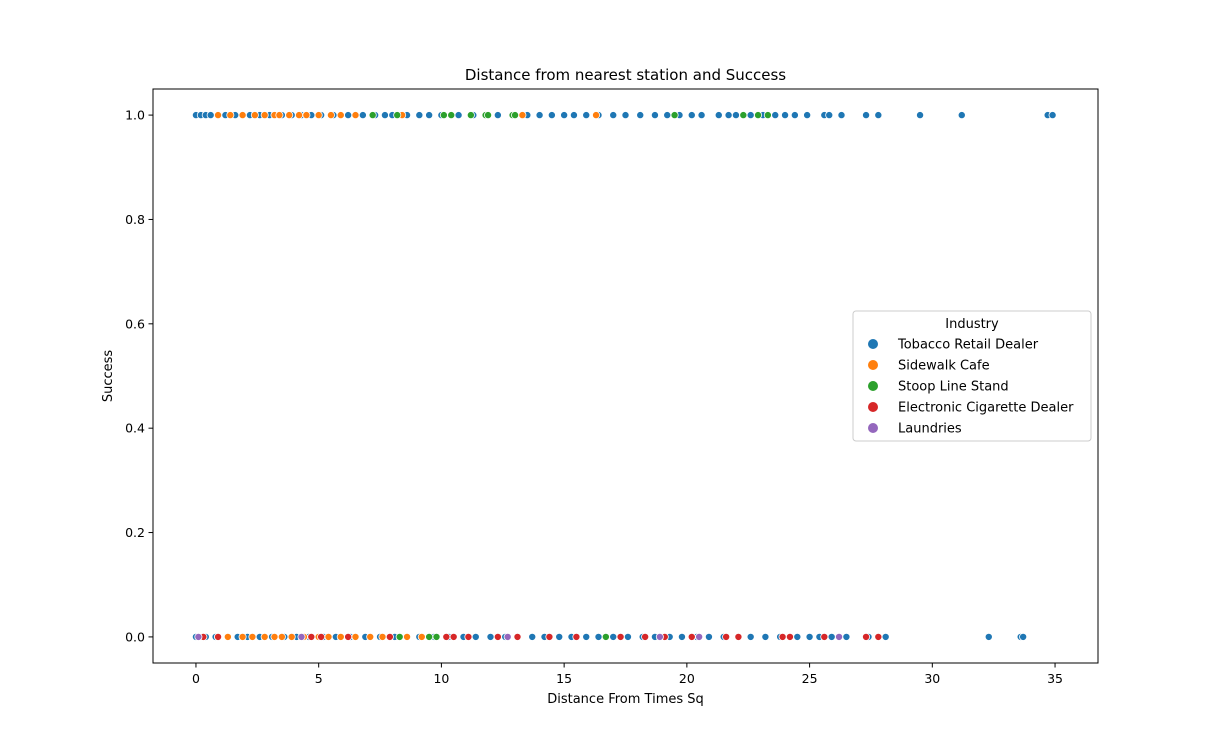  What do you see at coordinates (972, 324) in the screenshot?
I see `legend-title: Industry` at bounding box center [972, 324].